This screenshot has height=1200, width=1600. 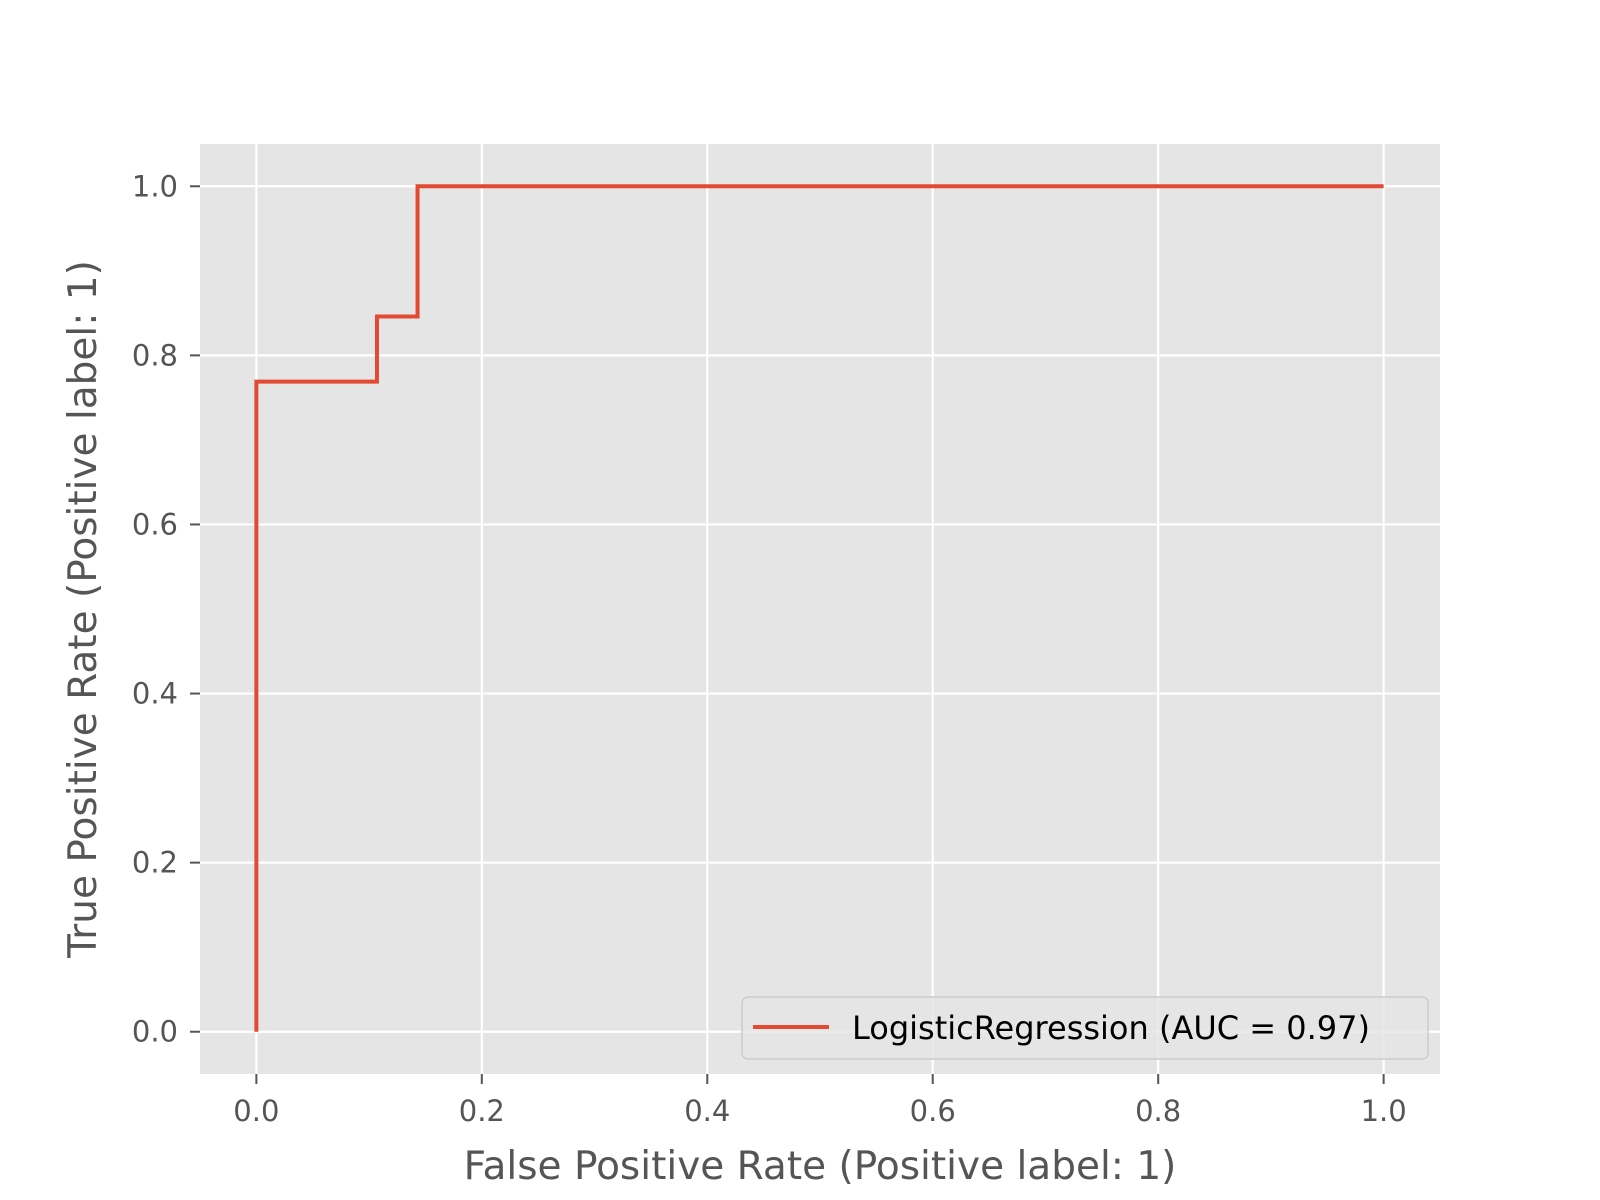 What do you see at coordinates (155, 355) in the screenshot?
I see `y-tick-label: 0.8` at bounding box center [155, 355].